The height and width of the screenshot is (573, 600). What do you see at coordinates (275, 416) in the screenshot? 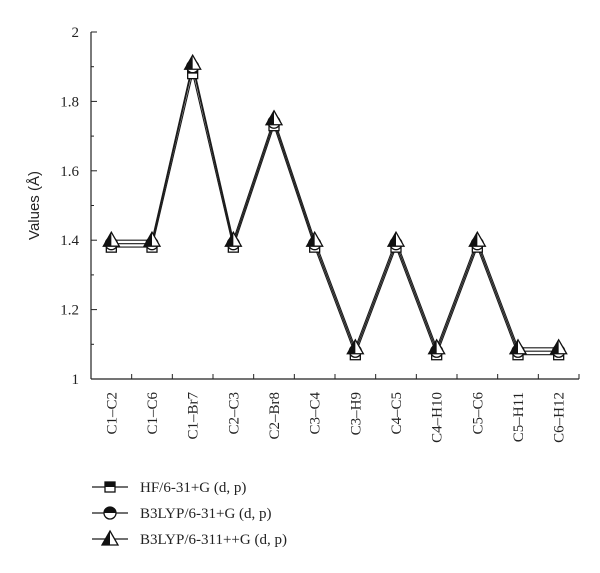
I see `x-tick-label: C2–Br8` at bounding box center [275, 416].